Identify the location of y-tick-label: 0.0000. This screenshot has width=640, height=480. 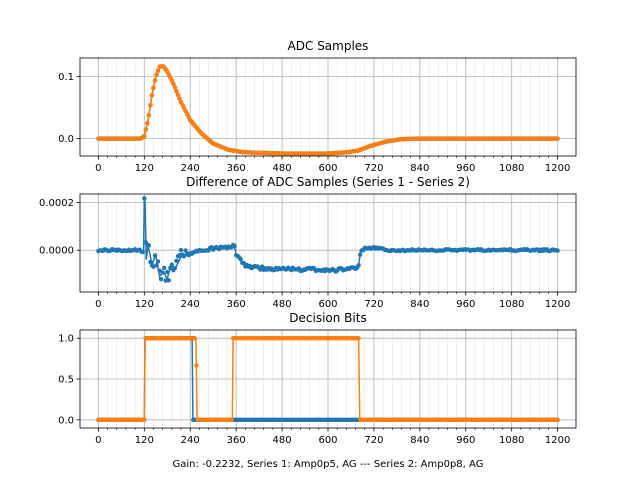
(56, 251).